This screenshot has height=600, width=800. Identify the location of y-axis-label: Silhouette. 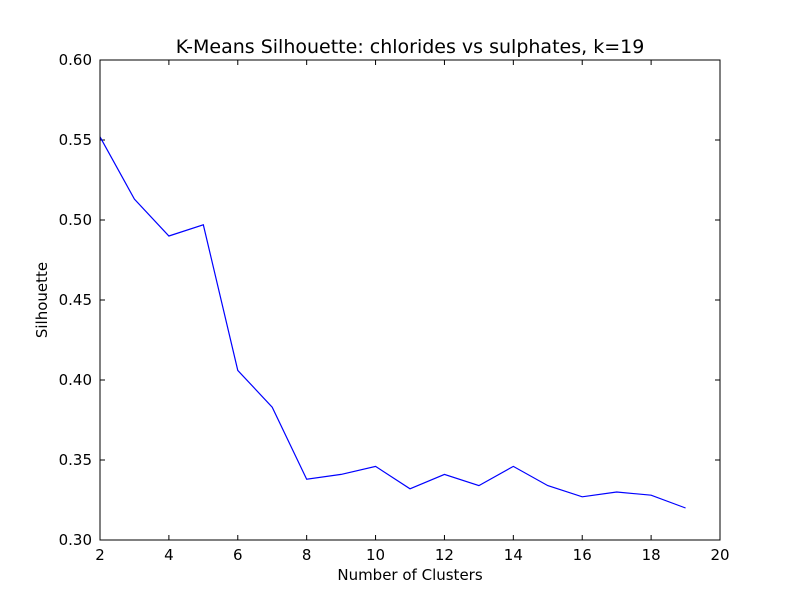
(42, 300).